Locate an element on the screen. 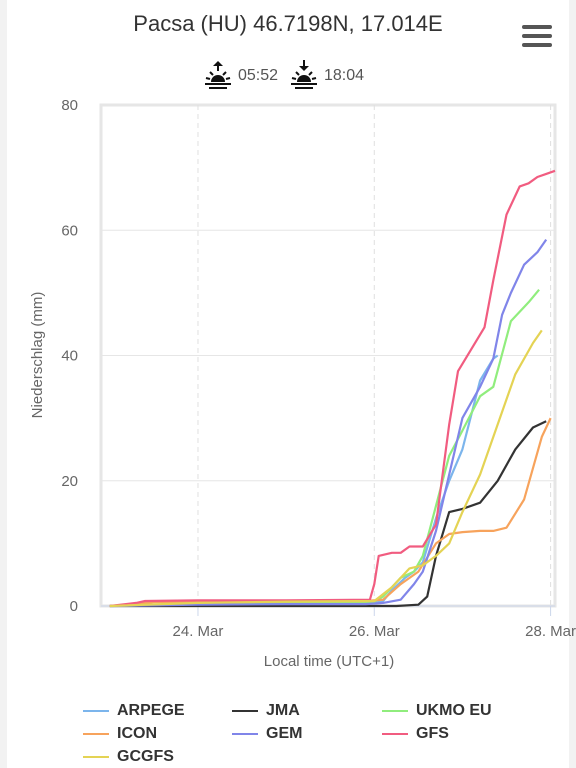  x-axis-label: Local time (UTC+1) is located at coordinates (329, 661).